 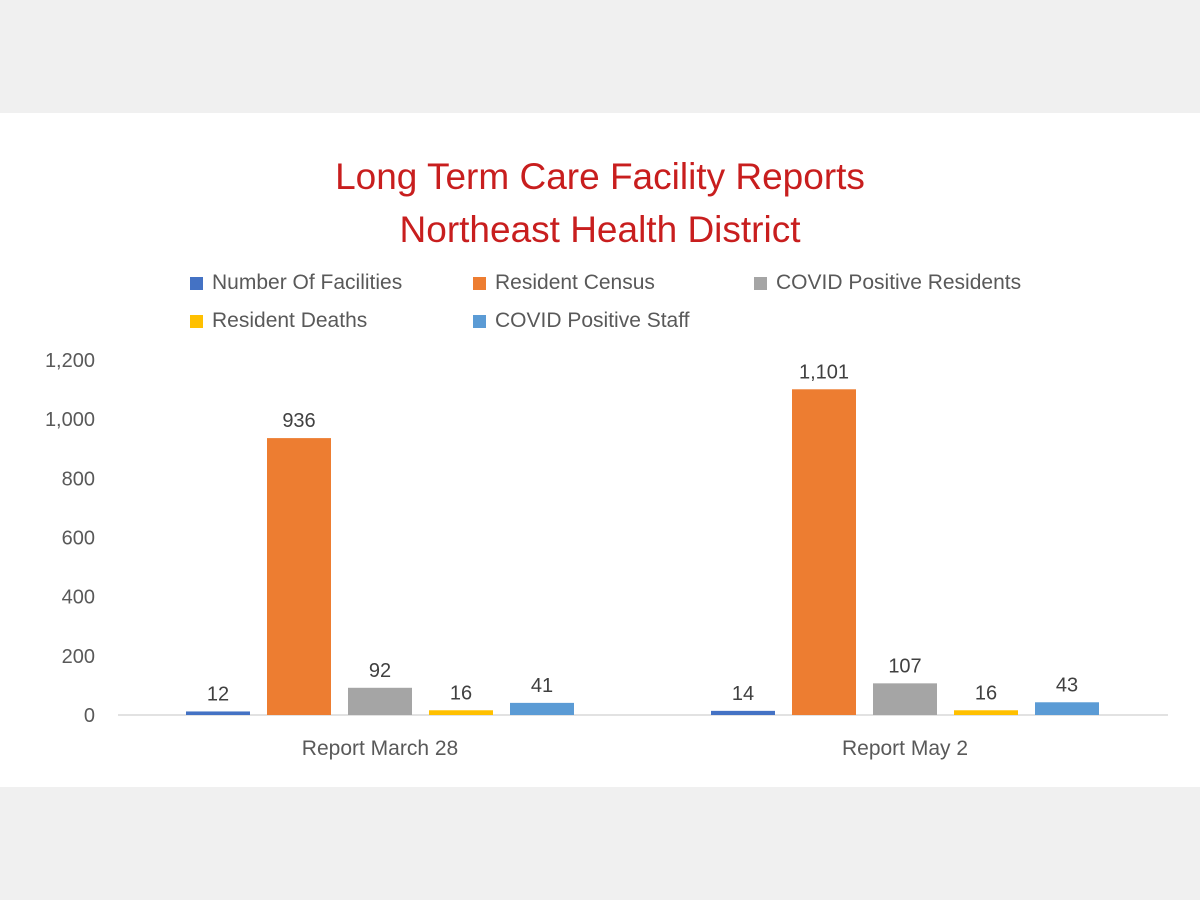 I want to click on chart-title-line-1: Long Term Care Facility Reports, so click(x=600, y=176).